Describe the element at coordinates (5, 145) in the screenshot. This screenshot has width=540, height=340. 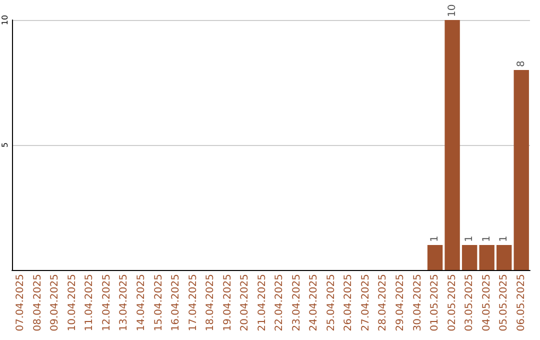
I see `y-tick-label: 5` at that location.